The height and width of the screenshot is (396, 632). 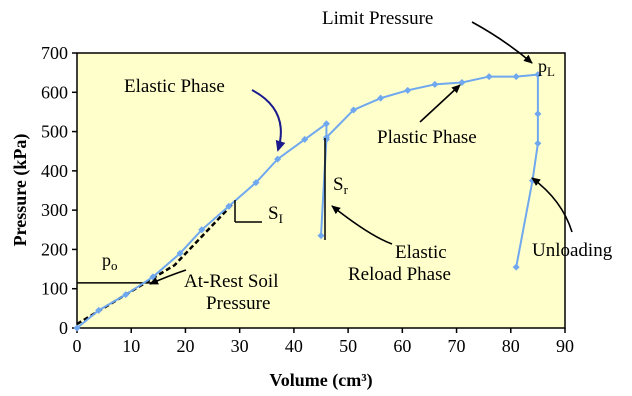 What do you see at coordinates (54, 53) in the screenshot?
I see `y-tick-label: 700` at bounding box center [54, 53].